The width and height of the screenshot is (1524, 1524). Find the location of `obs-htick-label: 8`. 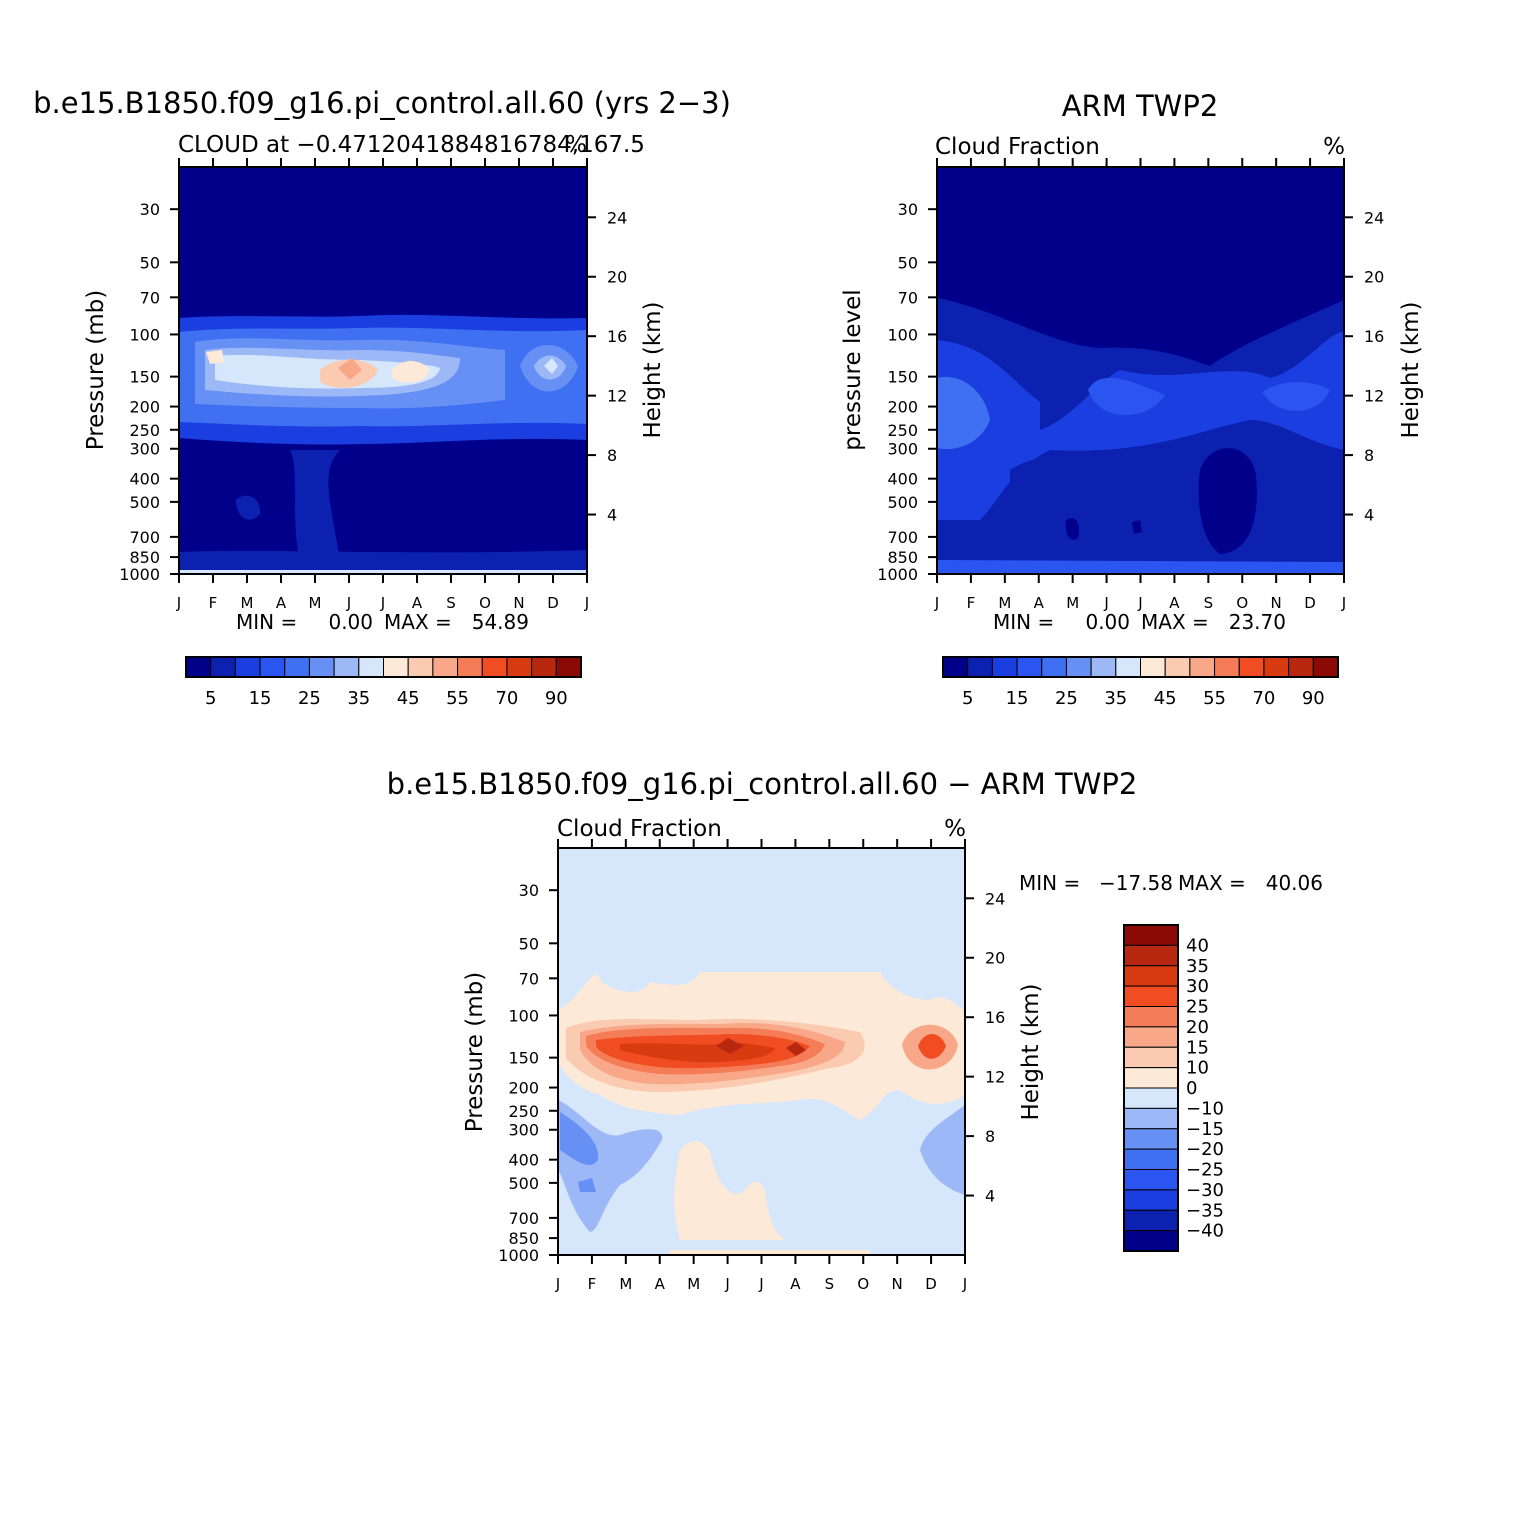

obs-htick-label: 8 is located at coordinates (1369, 455).